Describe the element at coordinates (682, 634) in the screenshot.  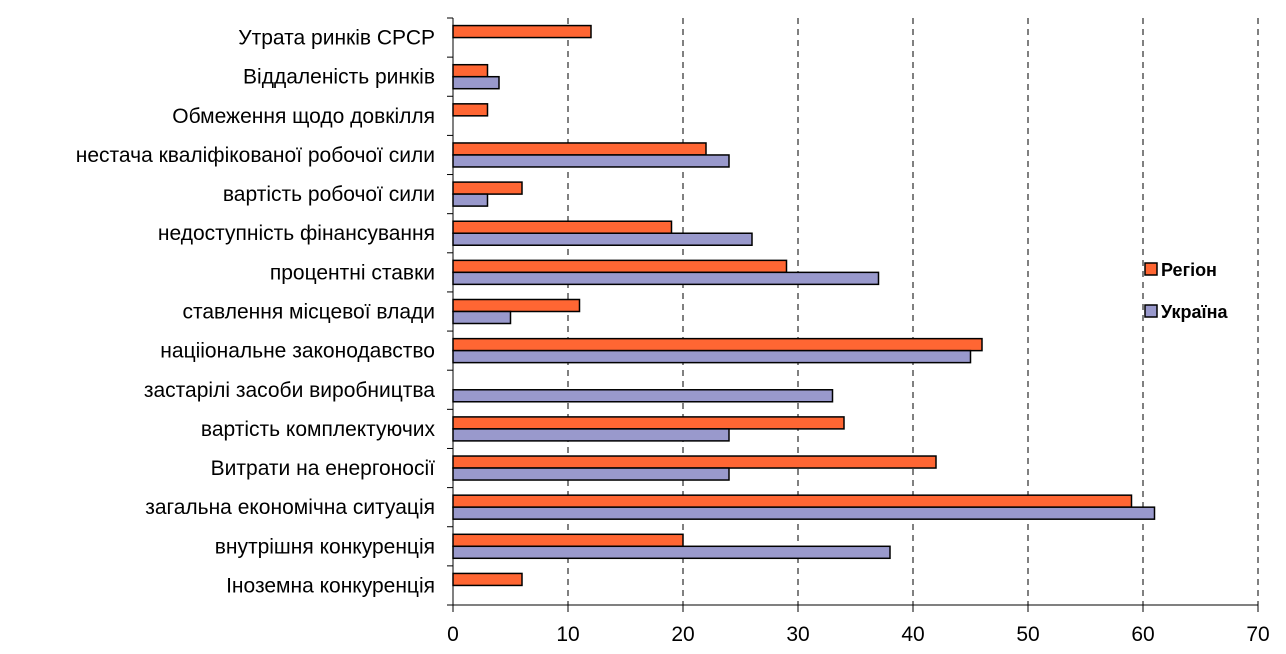
I see `x-tick-label: 20` at that location.